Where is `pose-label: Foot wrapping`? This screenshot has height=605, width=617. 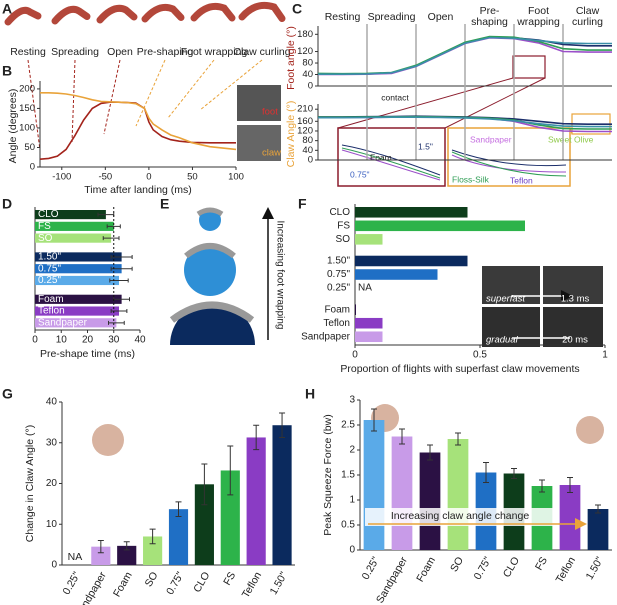
pose-label: Foot wrapping is located at coordinates (214, 52).